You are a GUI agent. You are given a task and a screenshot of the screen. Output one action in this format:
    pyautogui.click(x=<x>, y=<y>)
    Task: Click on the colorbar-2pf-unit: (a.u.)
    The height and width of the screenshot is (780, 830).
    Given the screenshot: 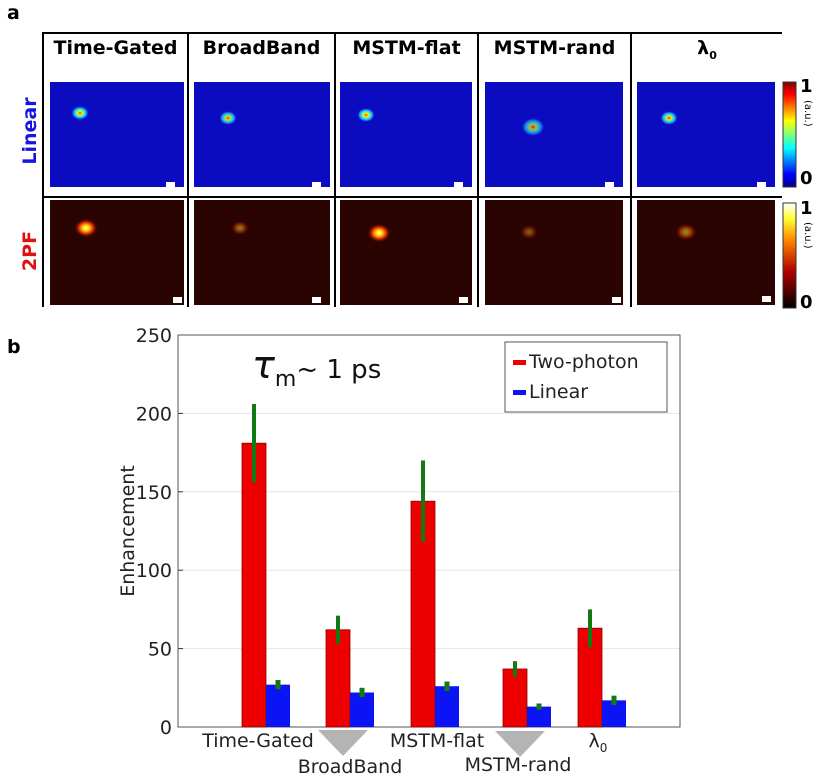 What is the action you would take?
    pyautogui.click(x=807, y=235)
    